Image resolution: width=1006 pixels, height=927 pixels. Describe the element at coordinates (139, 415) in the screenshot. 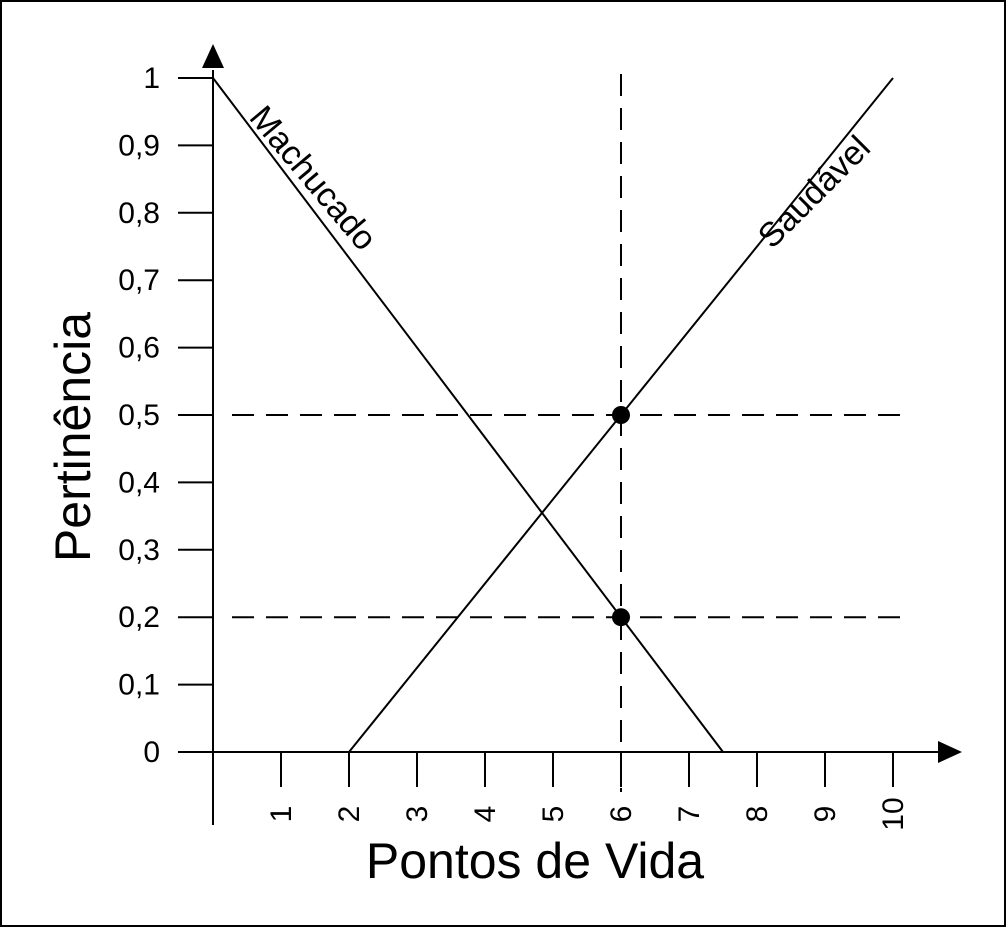

I see `y-tick-label: 0,5` at that location.